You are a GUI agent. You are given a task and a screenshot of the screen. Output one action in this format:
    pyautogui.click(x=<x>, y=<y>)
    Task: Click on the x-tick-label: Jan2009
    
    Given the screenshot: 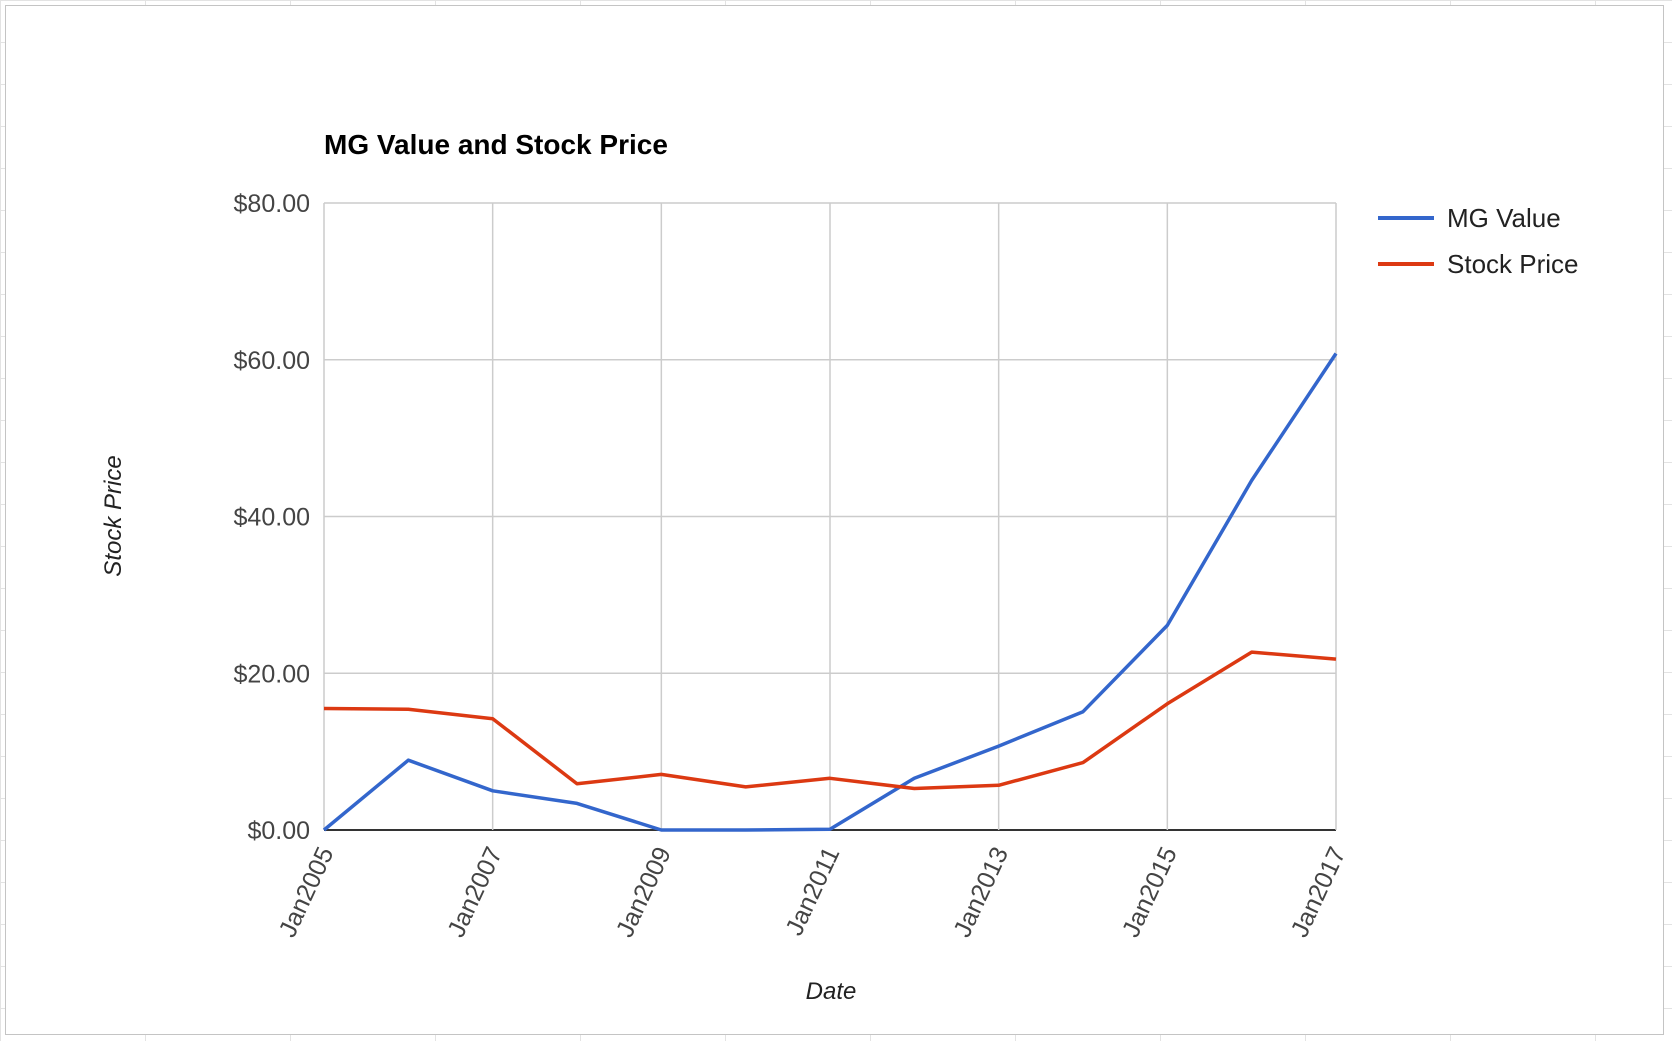 What is the action you would take?
    pyautogui.click(x=644, y=892)
    